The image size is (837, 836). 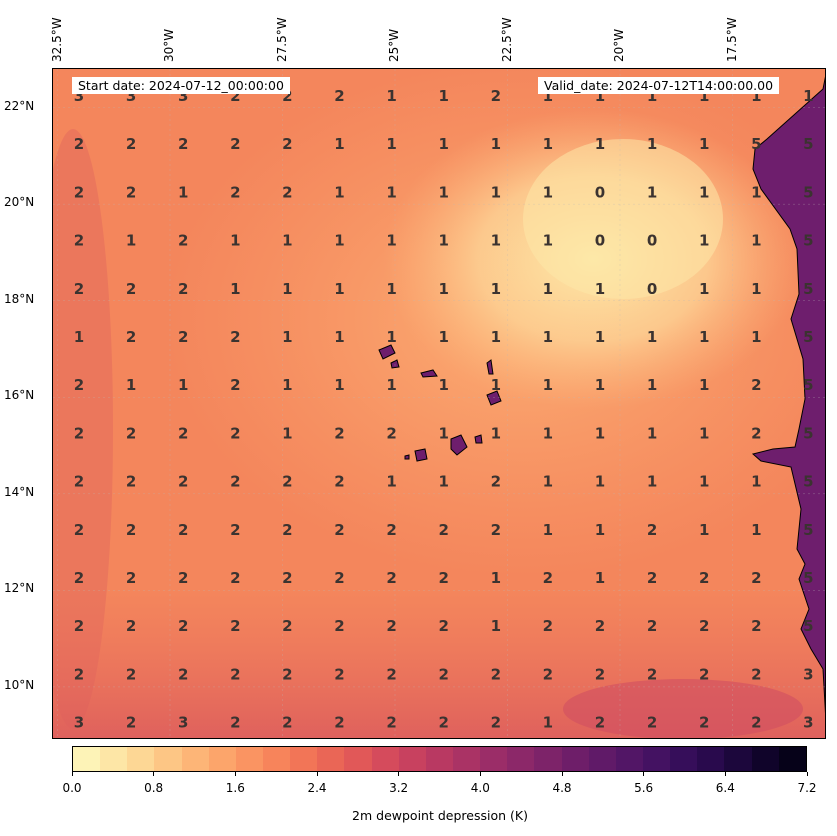 What do you see at coordinates (440, 815) in the screenshot?
I see `colorbar-title: 2m dewpoint depression (K)` at bounding box center [440, 815].